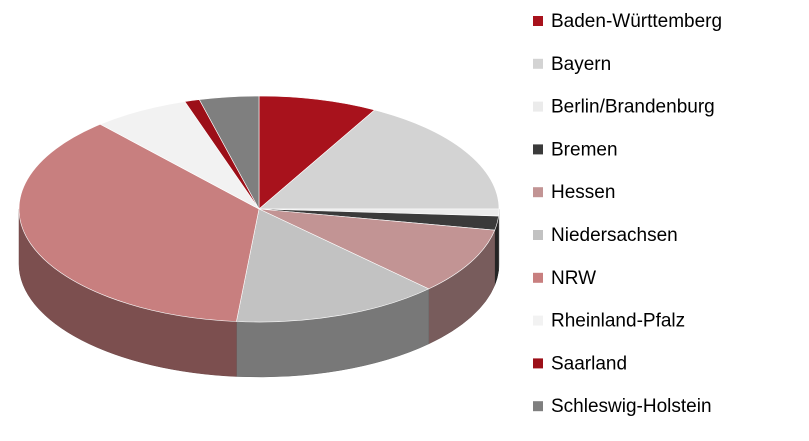 This screenshot has width=809, height=441. What do you see at coordinates (631, 406) in the screenshot?
I see `legend-label: Schleswig-Holstein` at bounding box center [631, 406].